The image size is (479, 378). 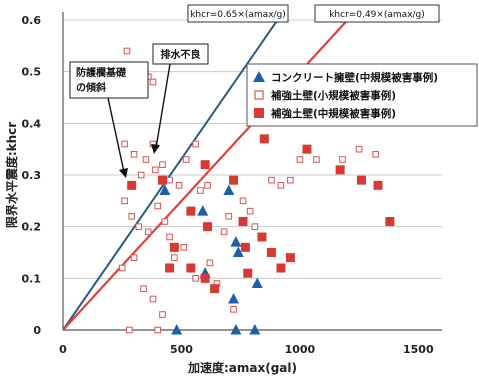 I want to click on x-tick-label: 500, so click(x=181, y=349).